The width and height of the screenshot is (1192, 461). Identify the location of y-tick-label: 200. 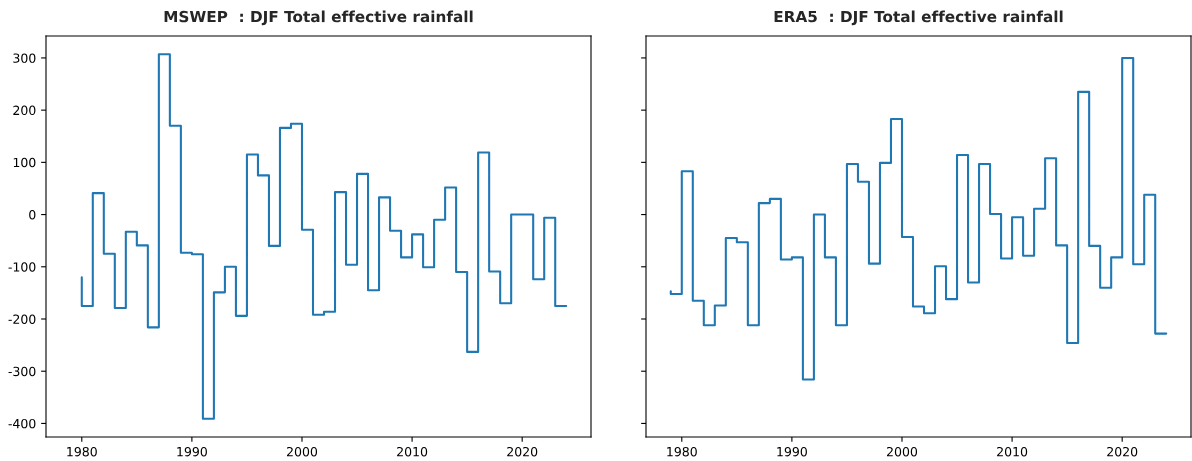
(24, 110).